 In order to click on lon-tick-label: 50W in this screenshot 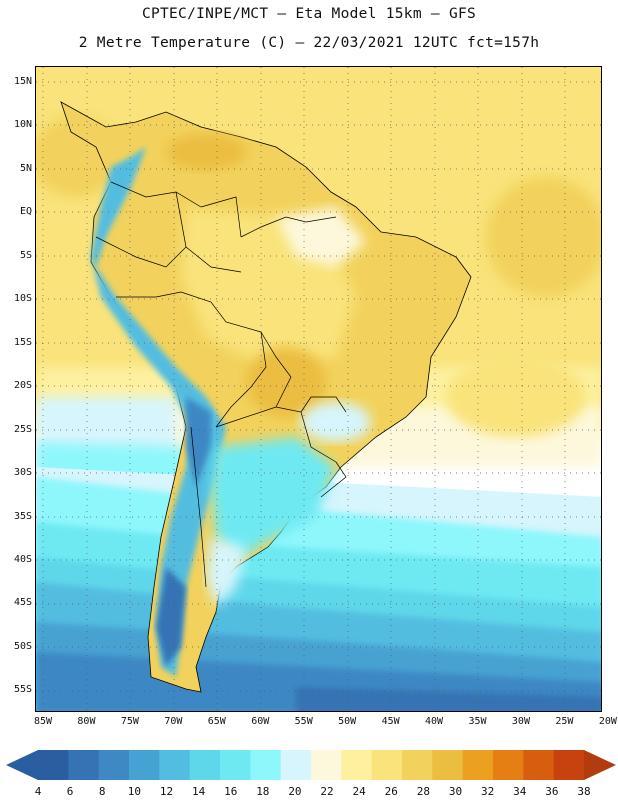, I will do `click(347, 721)`.